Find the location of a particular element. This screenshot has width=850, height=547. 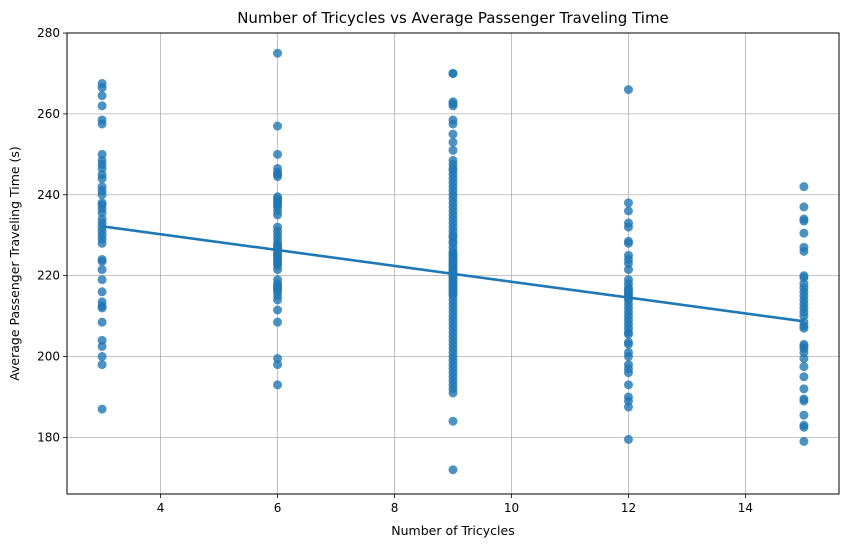

regression-line-layer is located at coordinates (453, 274).